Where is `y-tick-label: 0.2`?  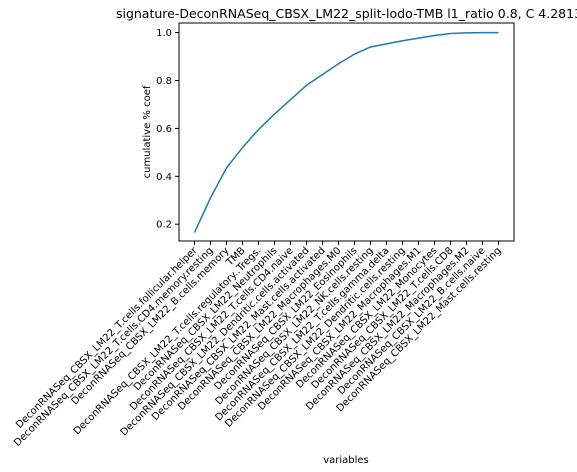 y-tick-label: 0.2 is located at coordinates (164, 225).